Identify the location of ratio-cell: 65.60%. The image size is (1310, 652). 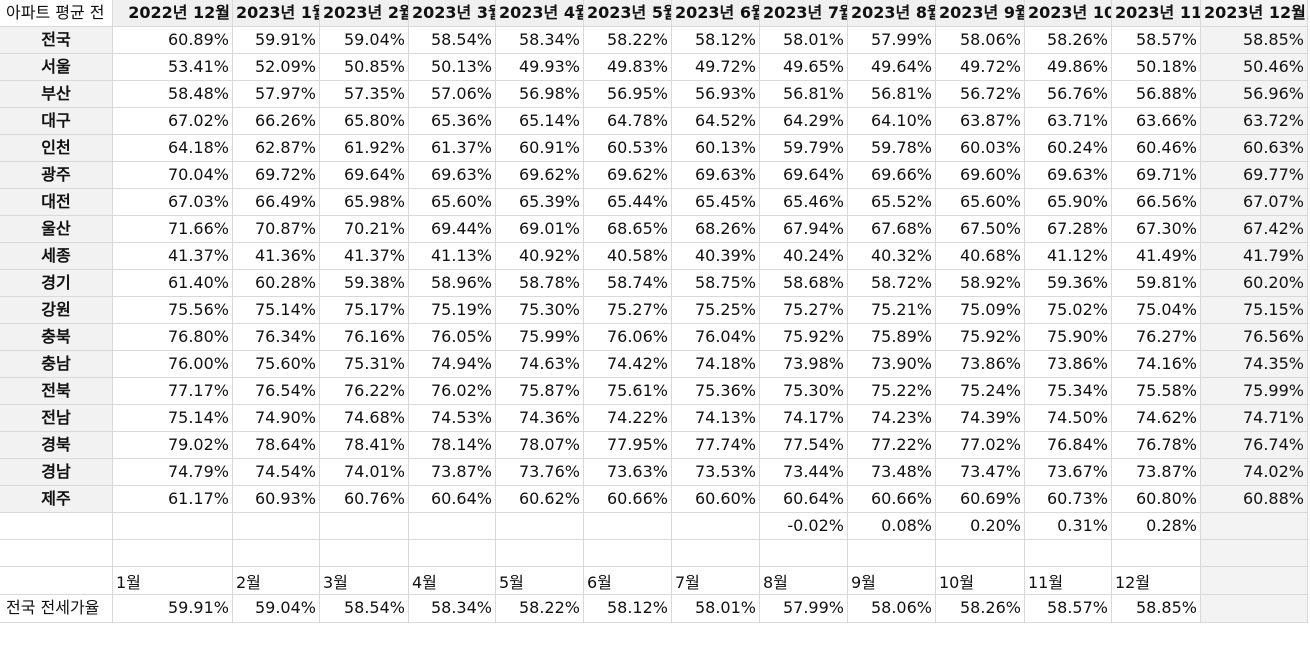
(980, 202).